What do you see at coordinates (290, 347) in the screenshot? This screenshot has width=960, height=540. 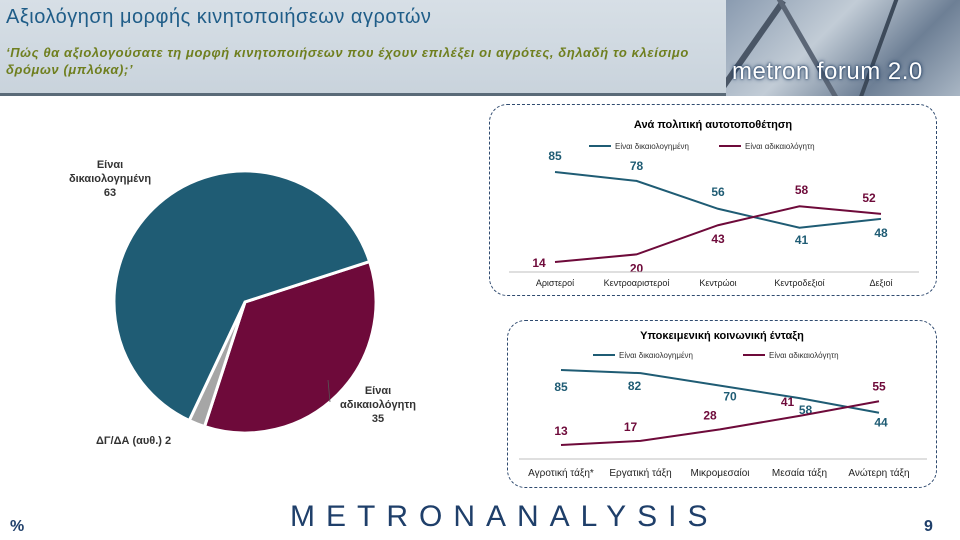 I see `pie-slice-unjustified` at bounding box center [290, 347].